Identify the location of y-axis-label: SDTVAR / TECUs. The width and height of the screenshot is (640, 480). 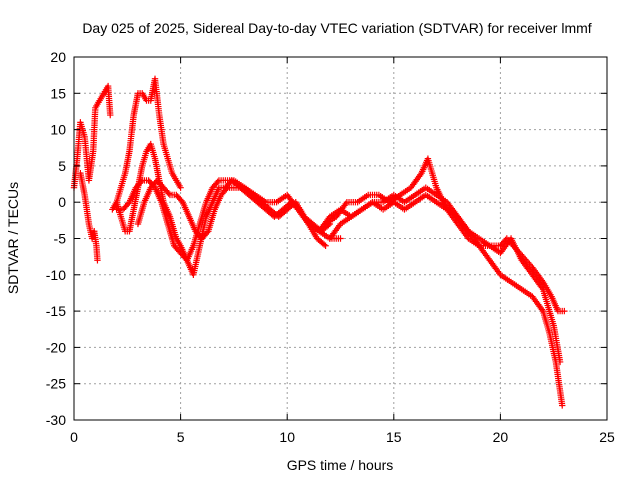
(13, 238).